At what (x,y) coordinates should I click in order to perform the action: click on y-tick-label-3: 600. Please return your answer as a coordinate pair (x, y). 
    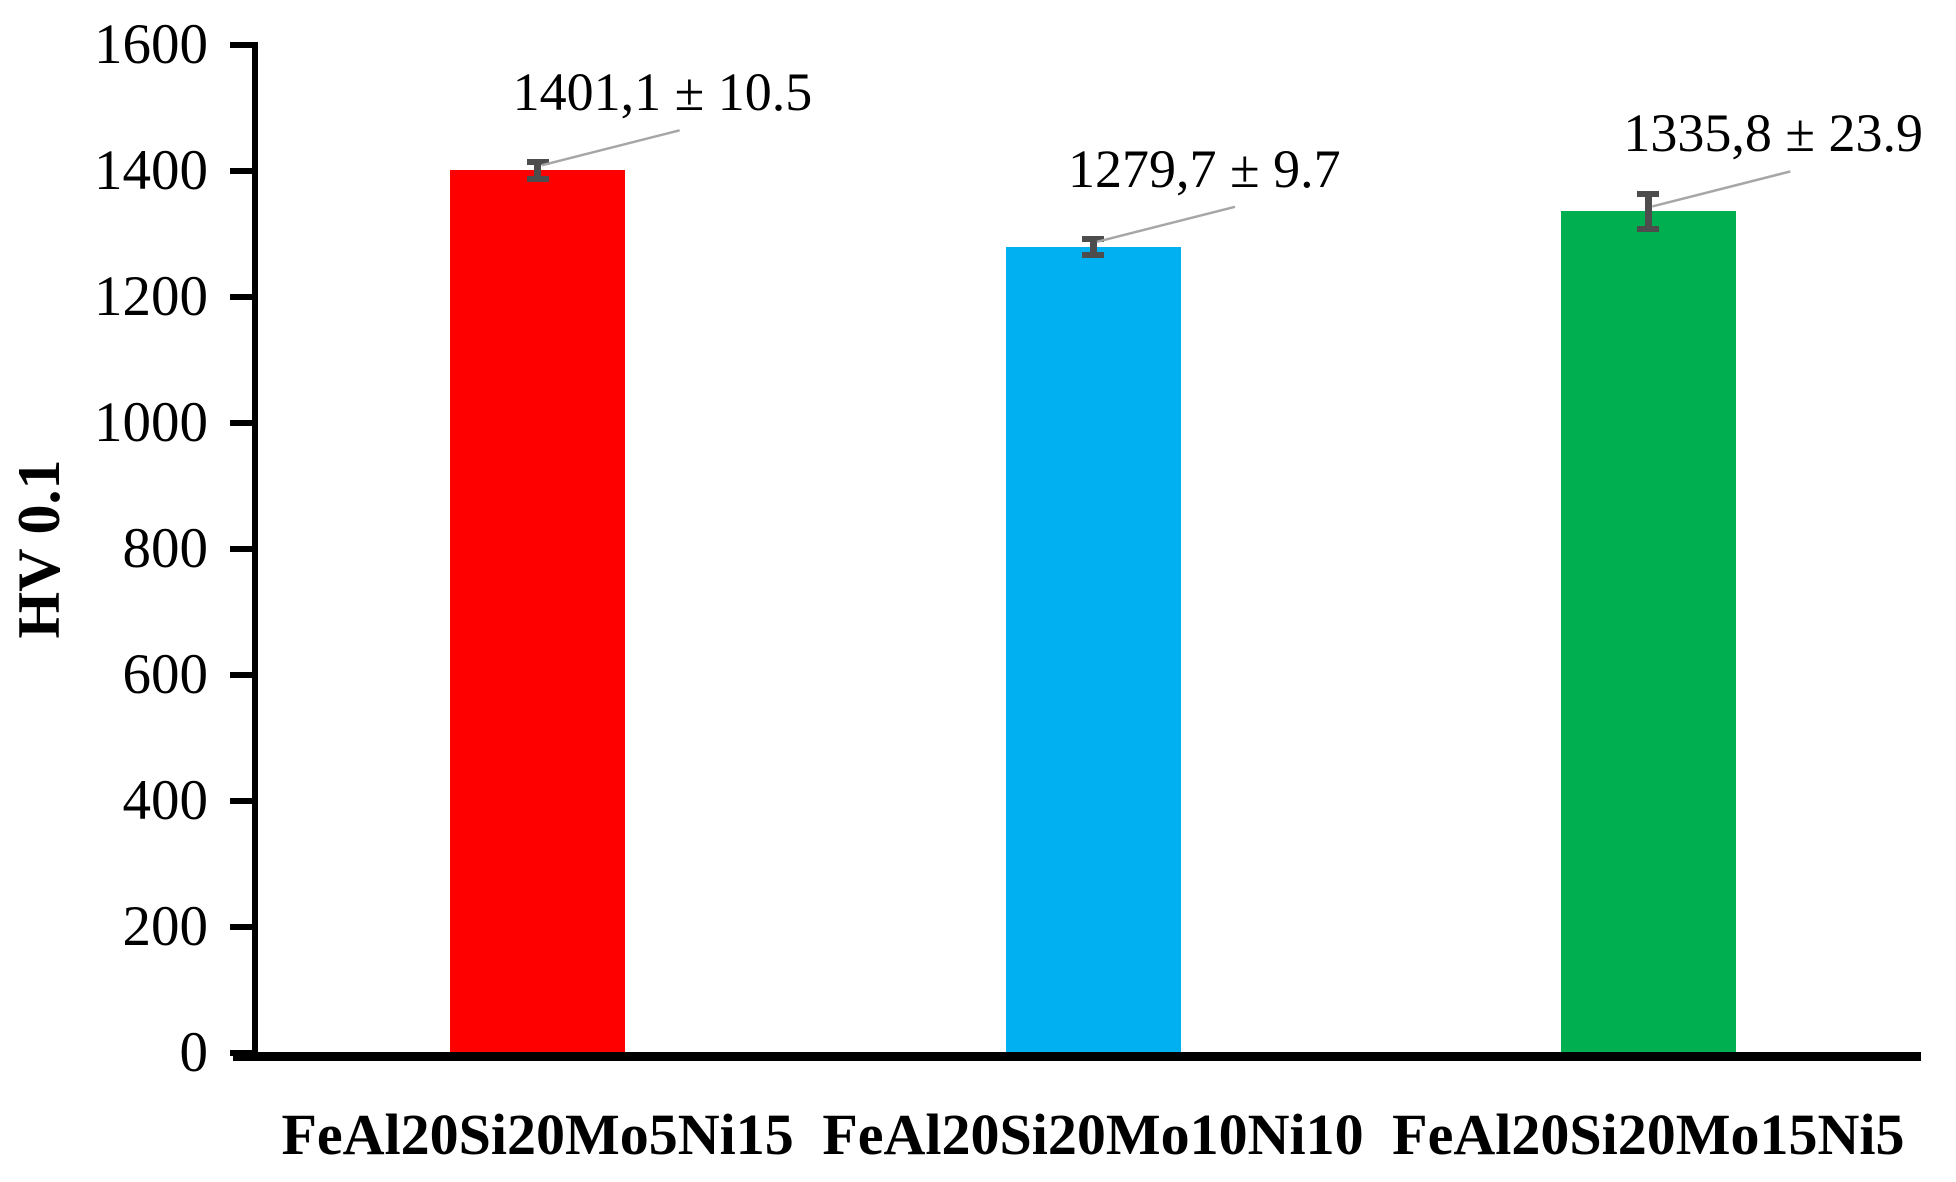
    Looking at the image, I should click on (165, 674).